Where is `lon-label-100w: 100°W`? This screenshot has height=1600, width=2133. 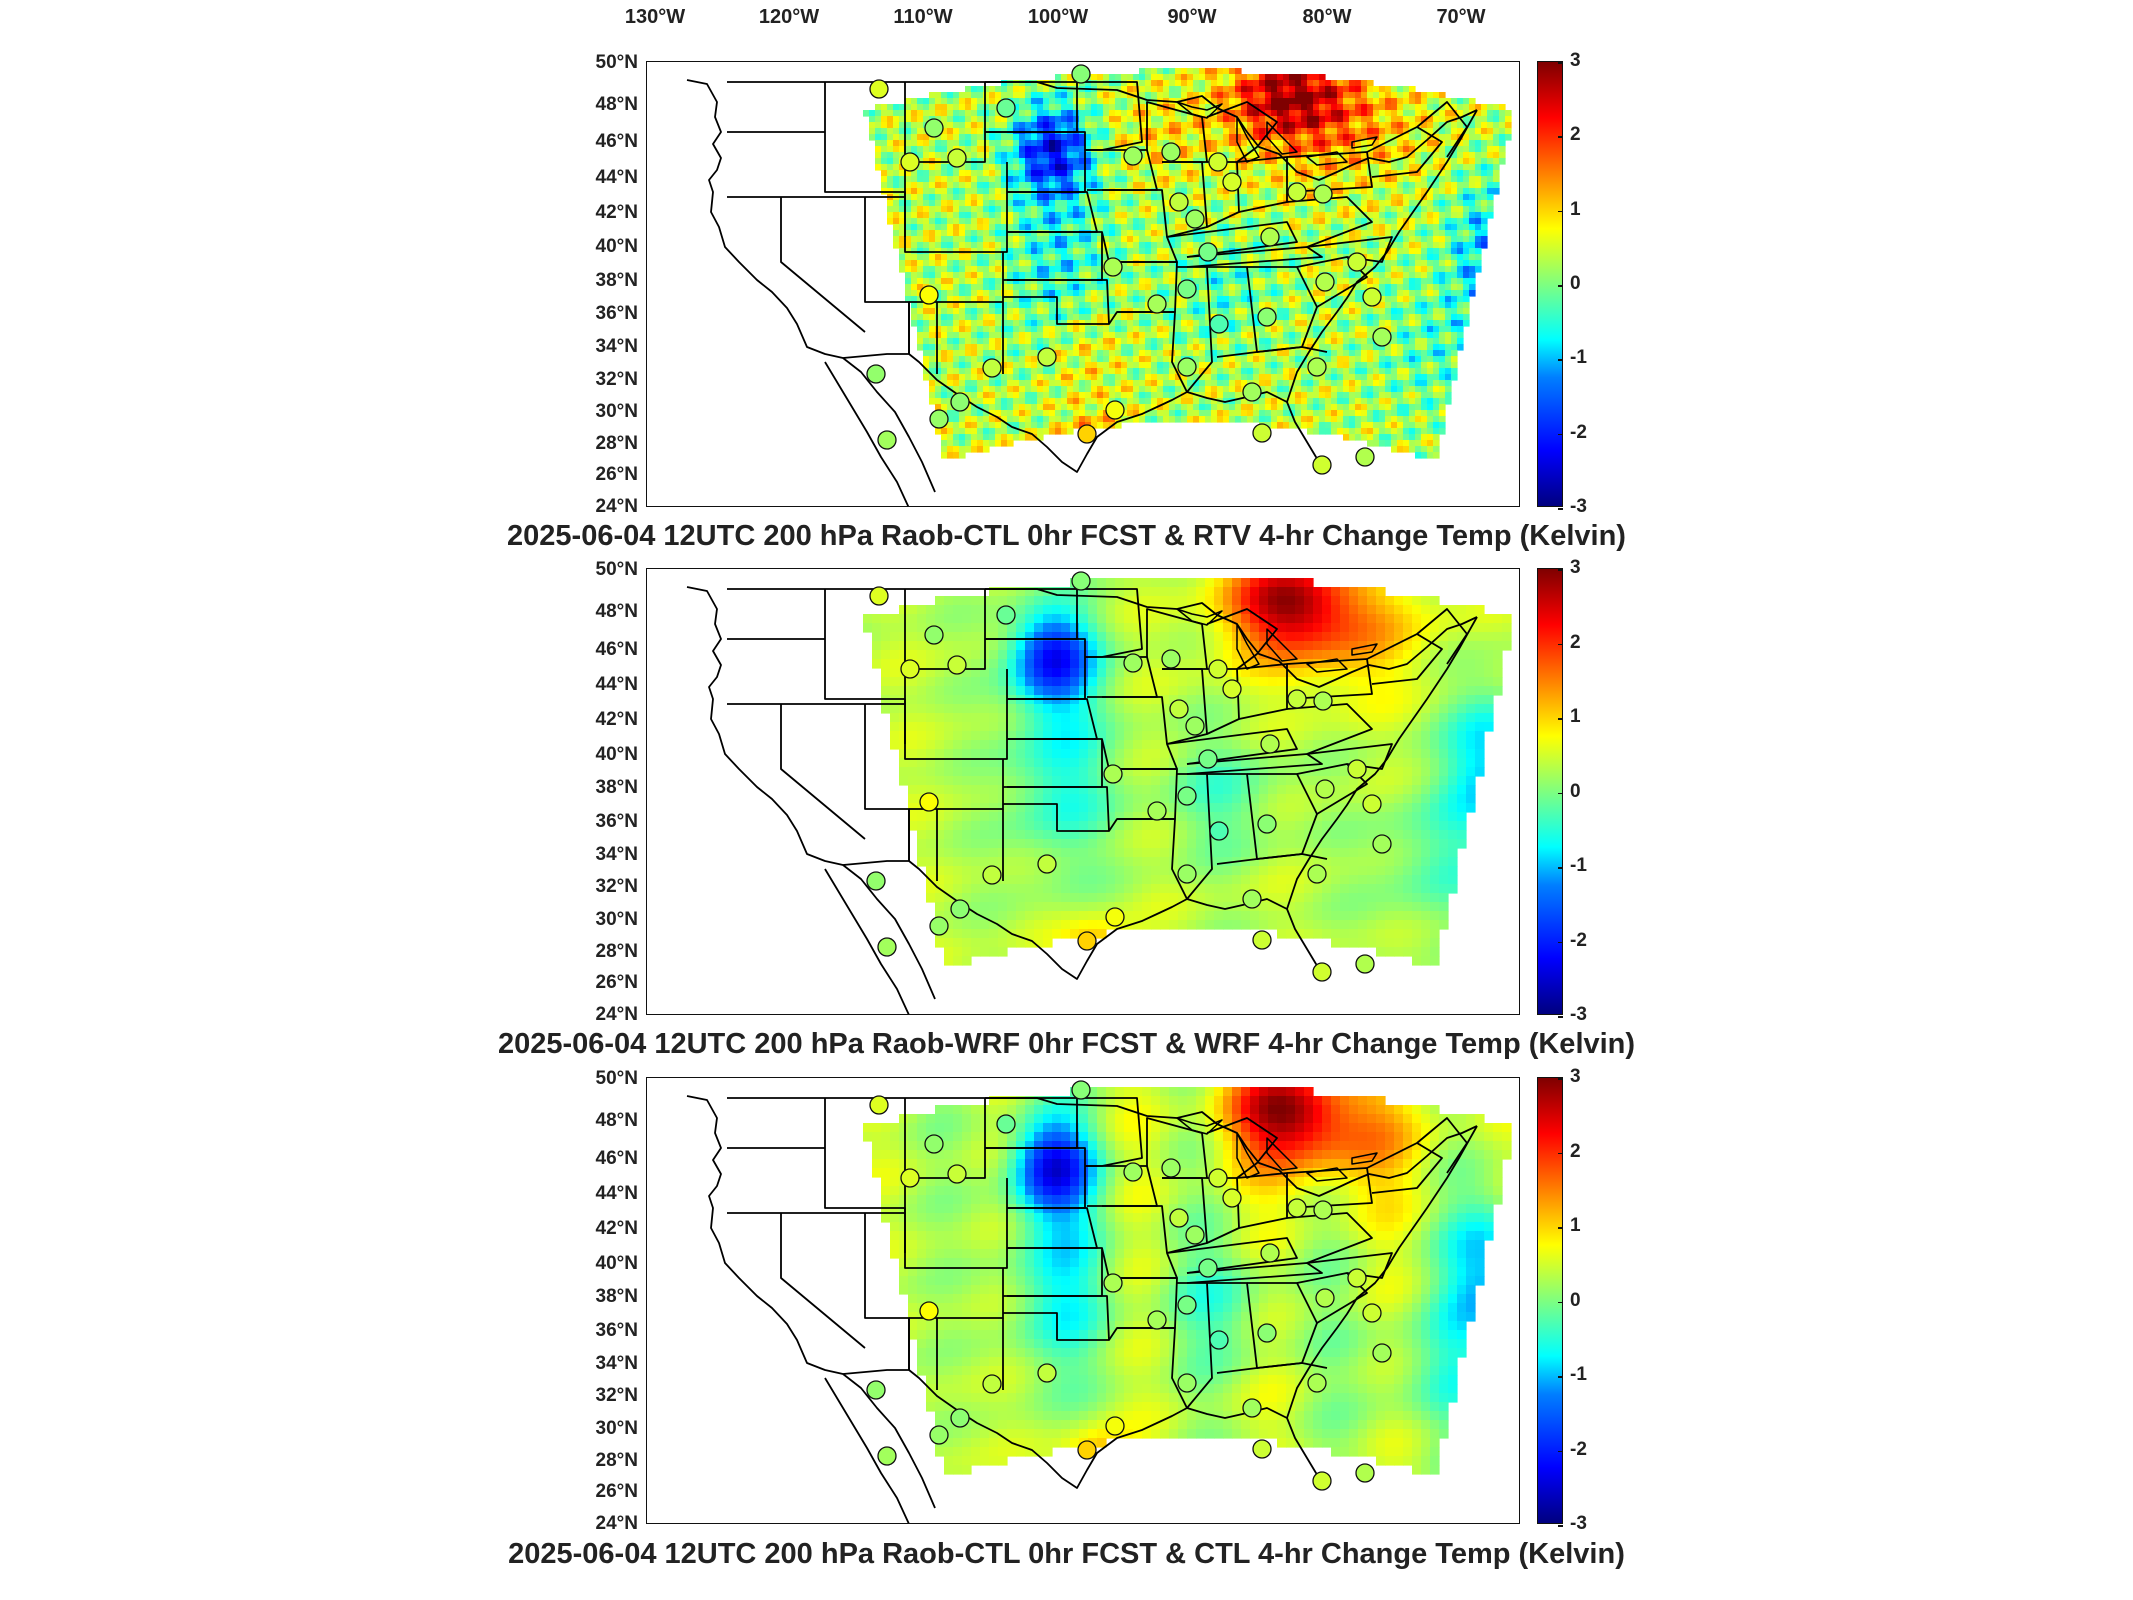 lon-label-100w: 100°W is located at coordinates (1058, 17).